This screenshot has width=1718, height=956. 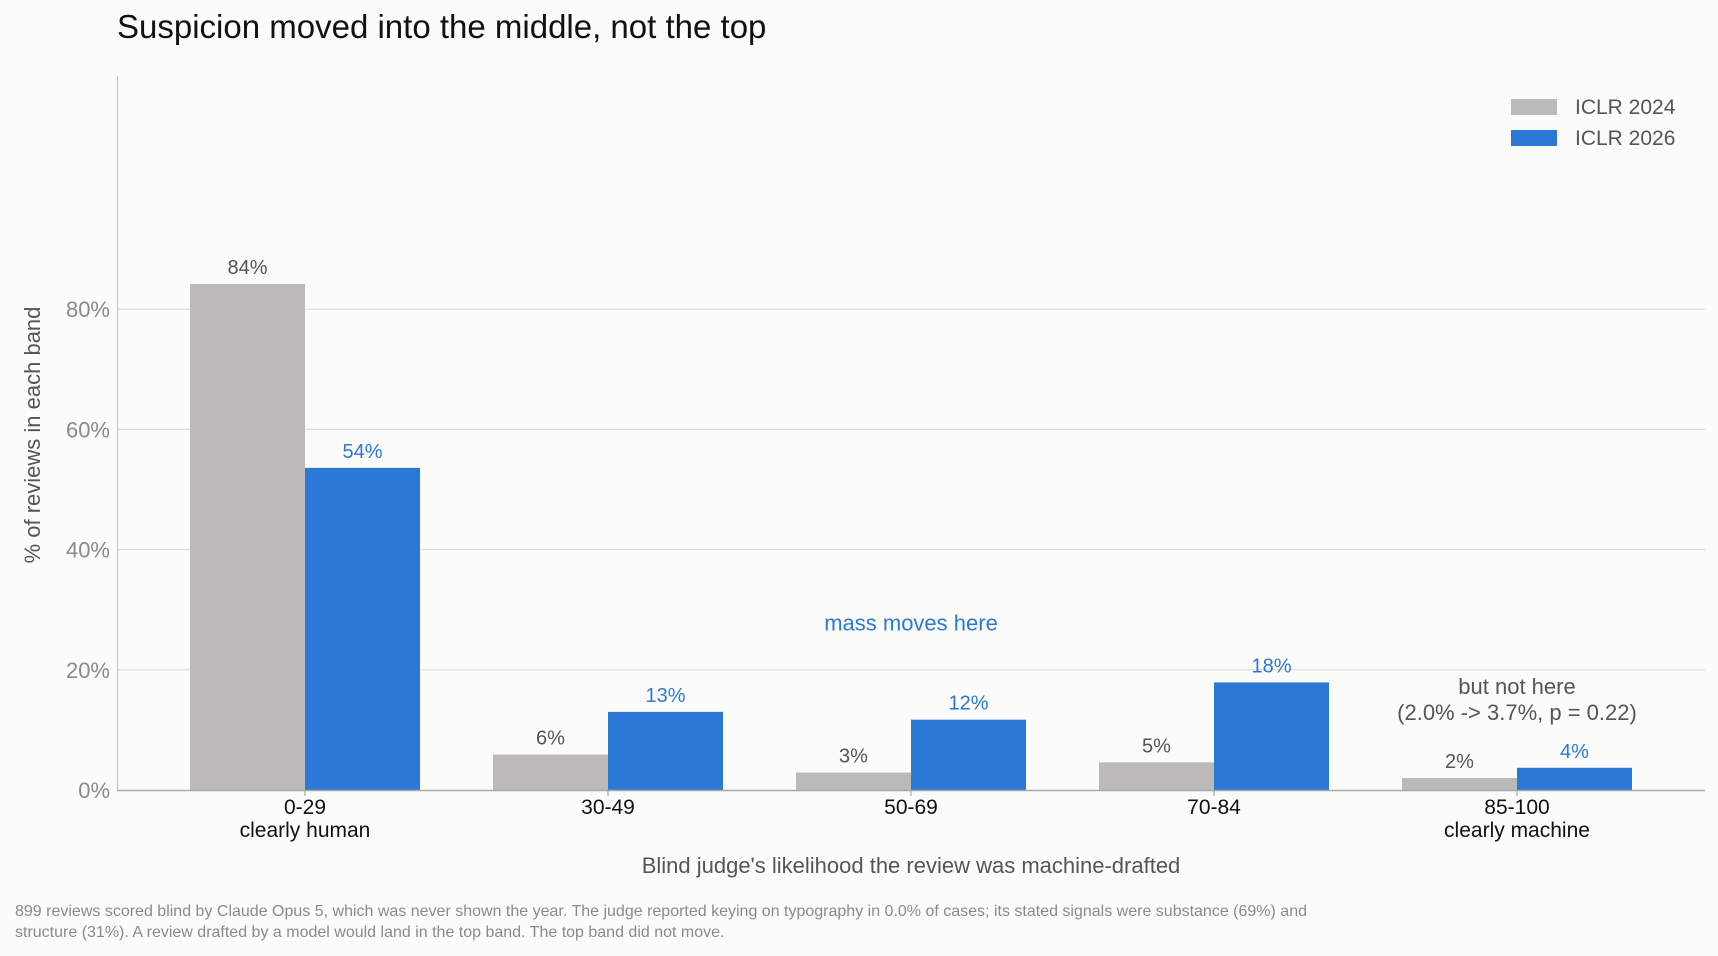 I want to click on y-tick-label: 0%, so click(x=94, y=790).